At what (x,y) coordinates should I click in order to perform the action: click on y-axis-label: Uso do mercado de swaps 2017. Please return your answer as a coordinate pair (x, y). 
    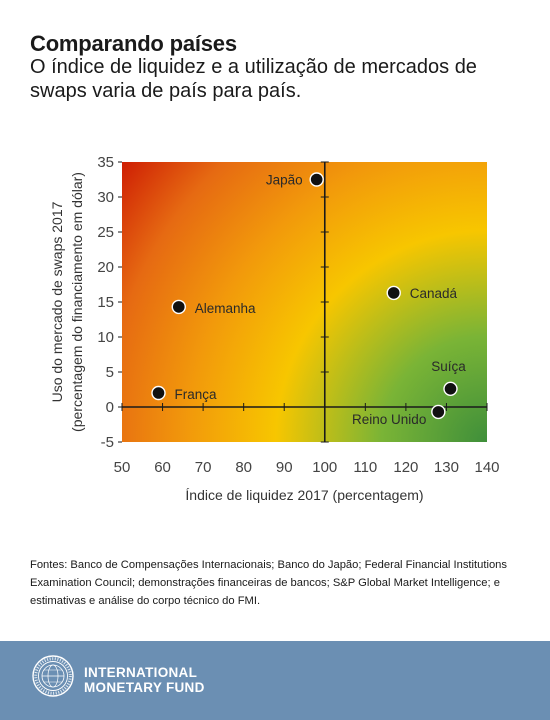
    Looking at the image, I should click on (57, 301).